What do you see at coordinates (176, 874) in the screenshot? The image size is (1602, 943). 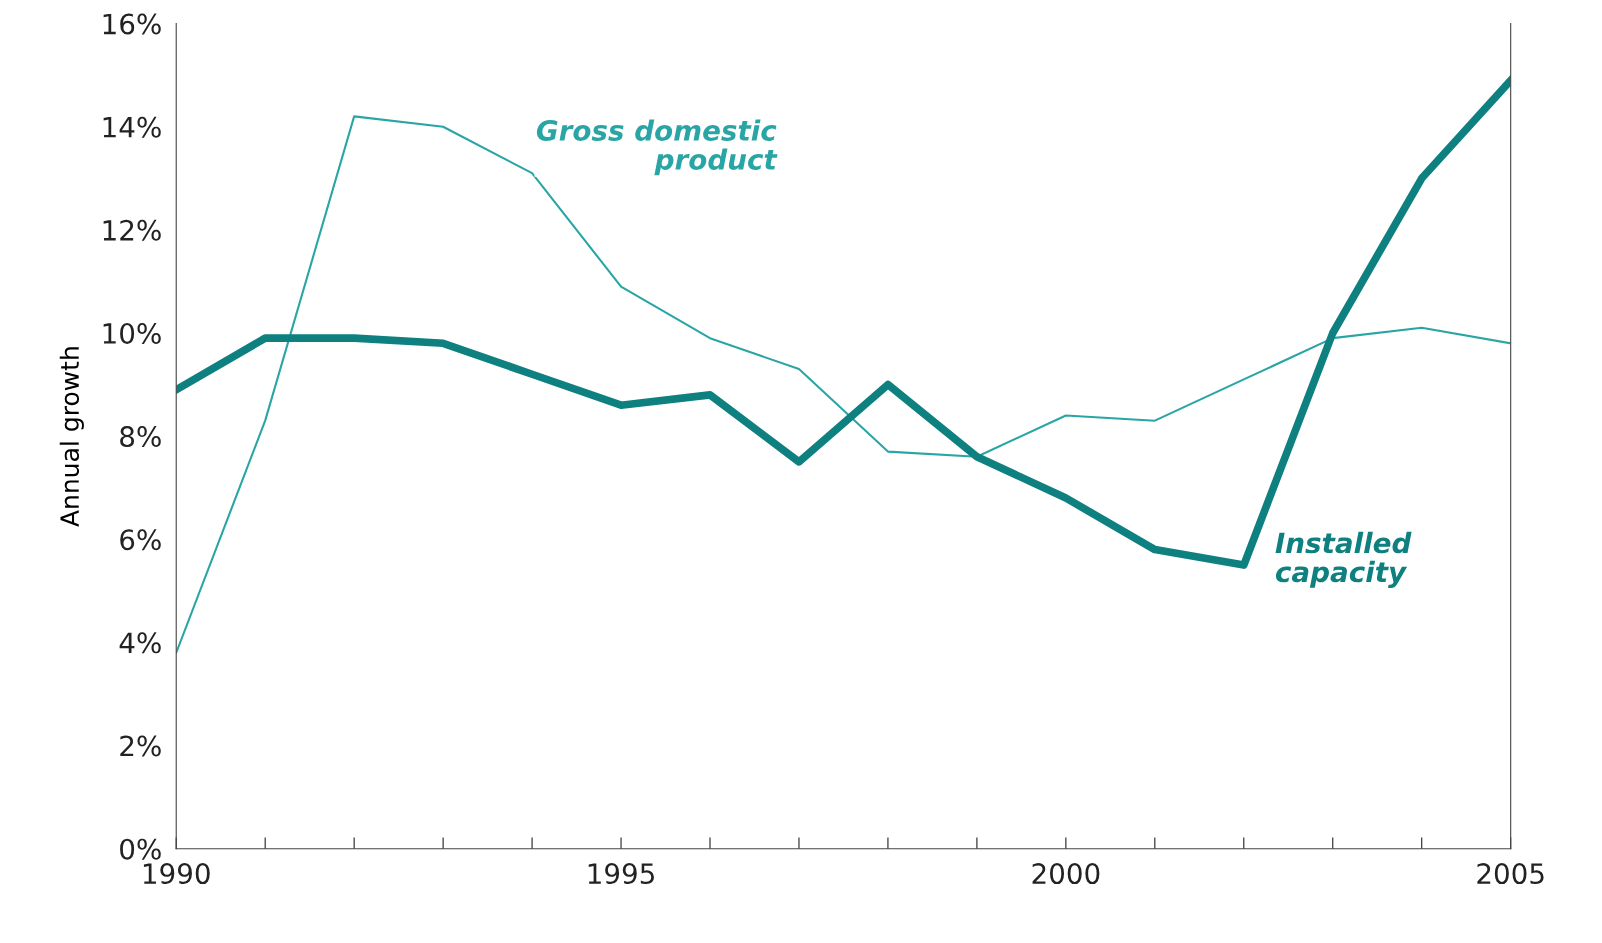 I see `x-tick-label: 1990` at bounding box center [176, 874].